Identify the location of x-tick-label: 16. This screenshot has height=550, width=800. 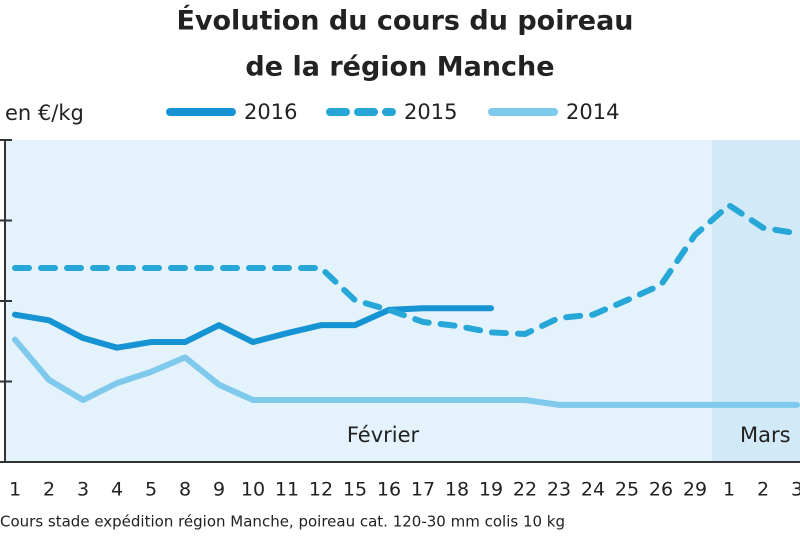
(389, 490).